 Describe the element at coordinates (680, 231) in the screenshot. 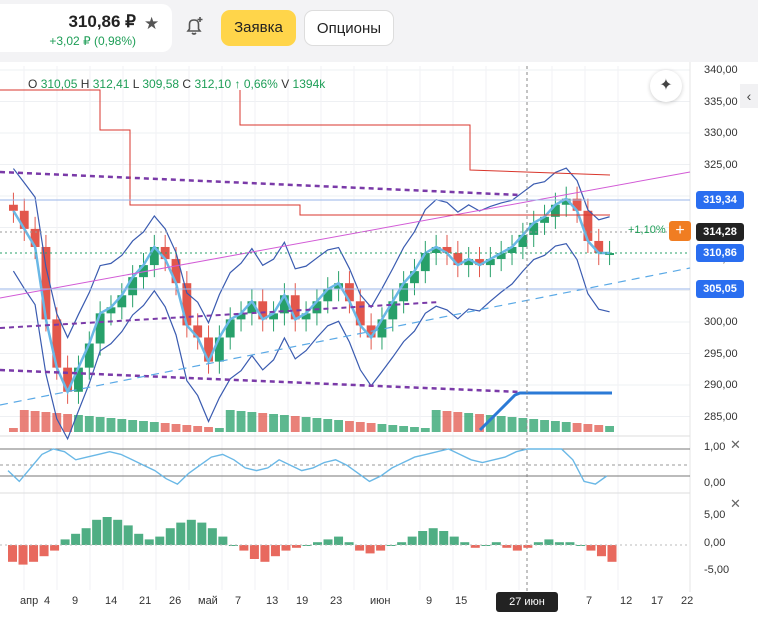

I see `add-order-button: +` at that location.